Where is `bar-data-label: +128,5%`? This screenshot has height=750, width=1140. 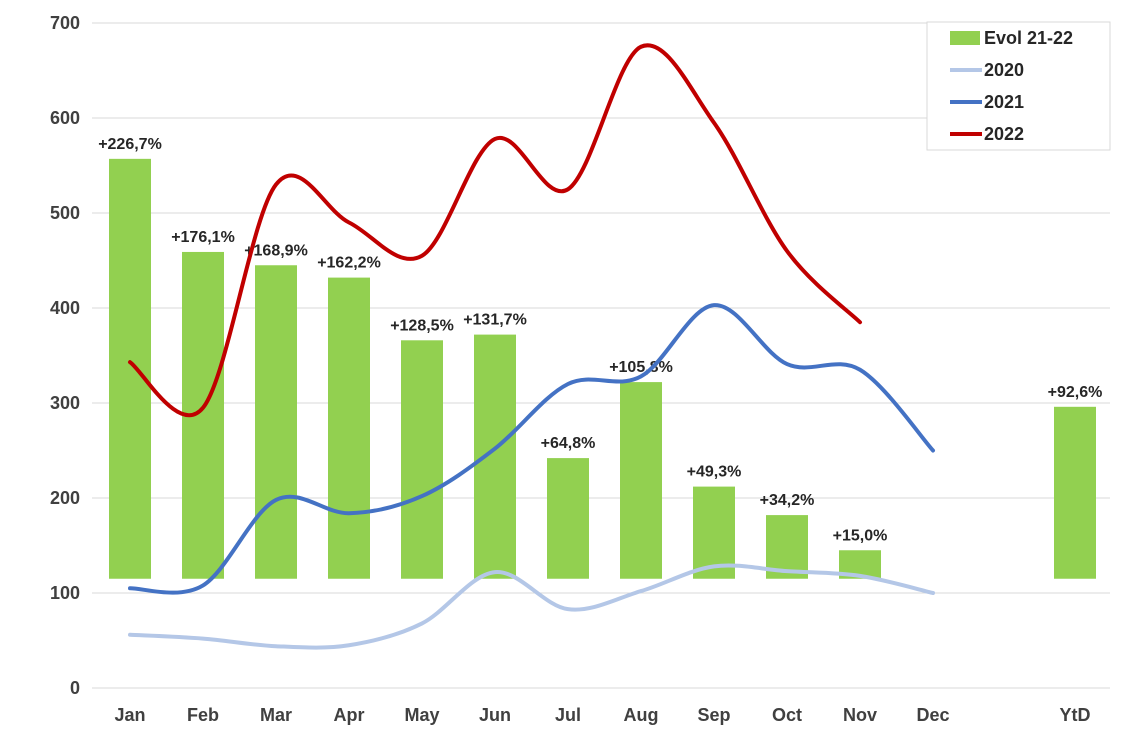
bar-data-label: +128,5% is located at coordinates (422, 325).